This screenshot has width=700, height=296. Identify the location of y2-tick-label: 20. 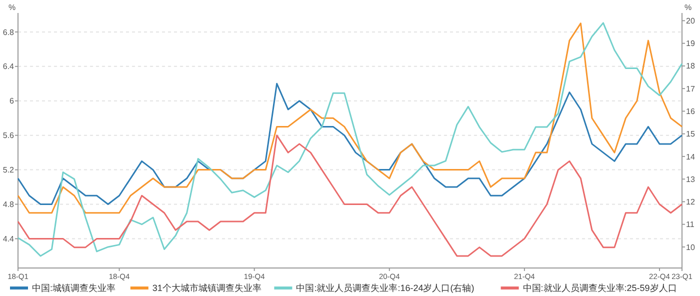
(691, 21).